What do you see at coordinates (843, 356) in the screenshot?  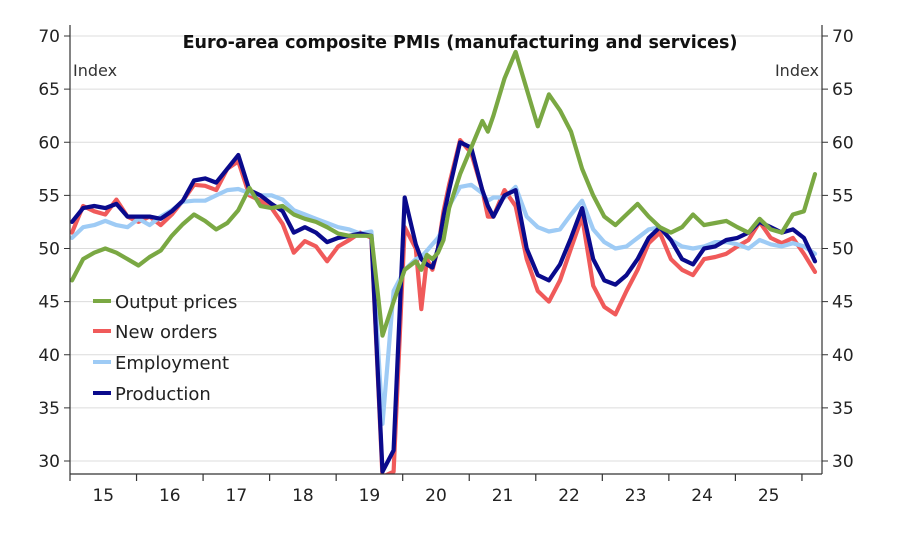 I see `y-tick-label-right: 40` at bounding box center [843, 356].